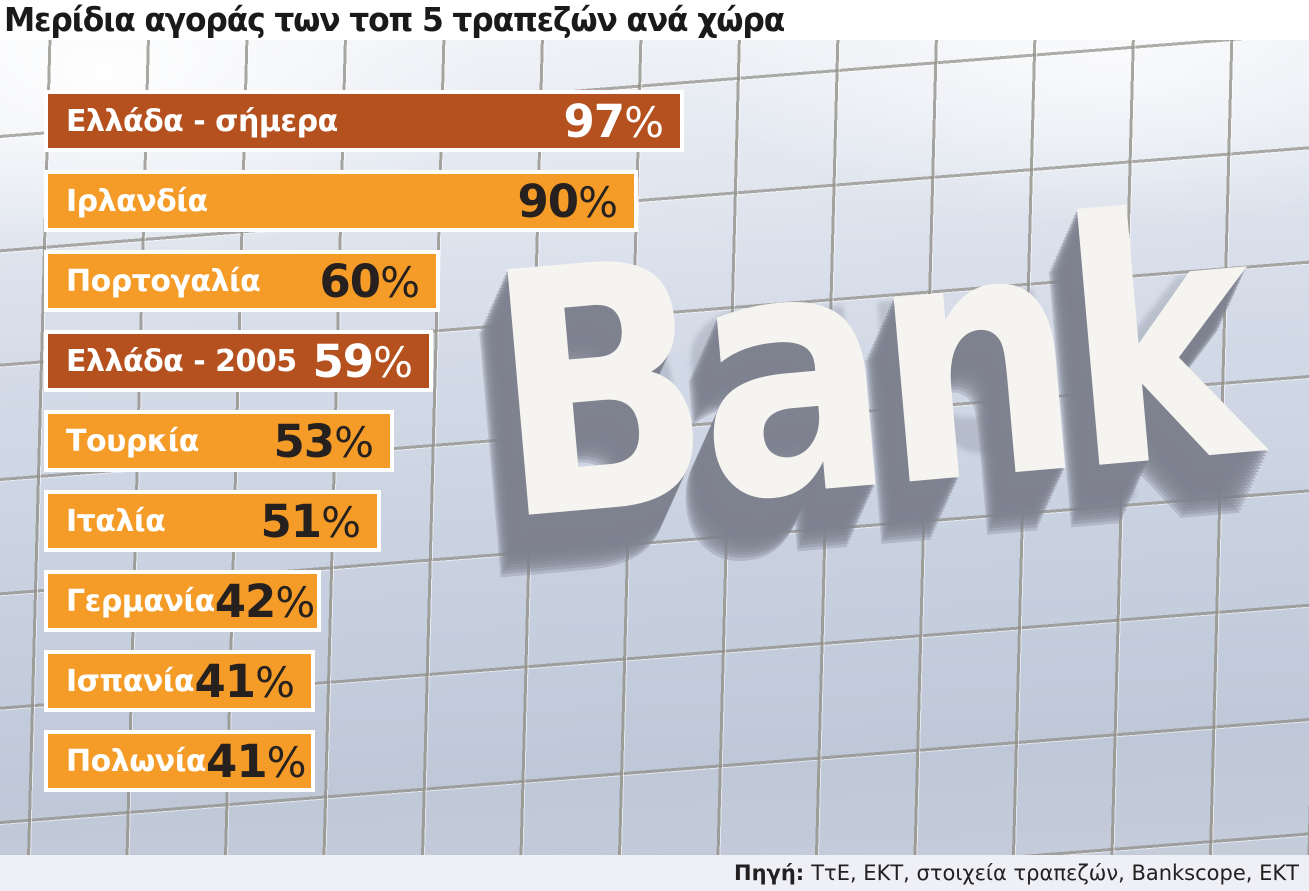 This screenshot has height=891, width=1309. What do you see at coordinates (140, 601) in the screenshot?
I see `bar-label: Γερμανία` at bounding box center [140, 601].